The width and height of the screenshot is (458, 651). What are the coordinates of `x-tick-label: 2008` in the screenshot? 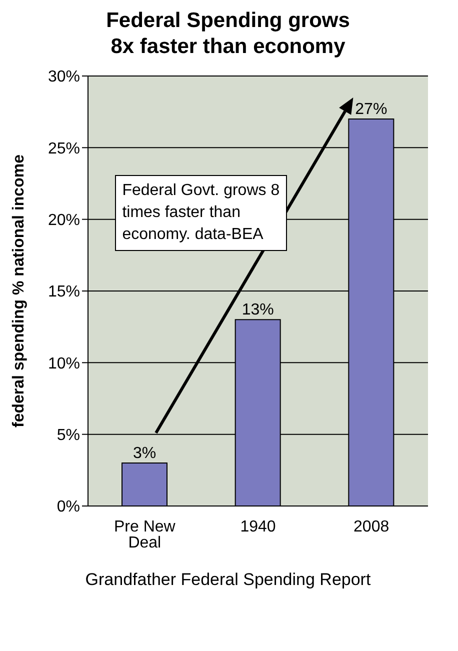 It's located at (372, 527).